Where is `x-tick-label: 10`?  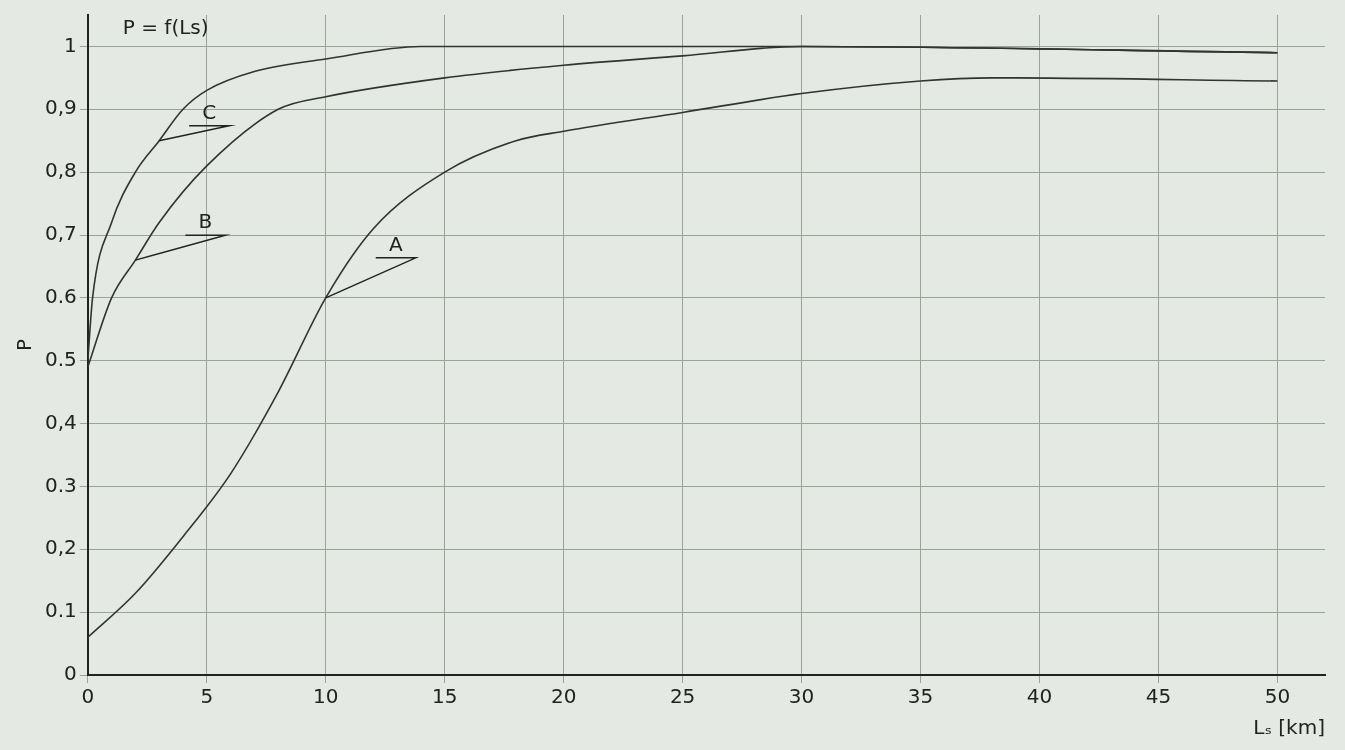 x-tick-label: 10 is located at coordinates (326, 696).